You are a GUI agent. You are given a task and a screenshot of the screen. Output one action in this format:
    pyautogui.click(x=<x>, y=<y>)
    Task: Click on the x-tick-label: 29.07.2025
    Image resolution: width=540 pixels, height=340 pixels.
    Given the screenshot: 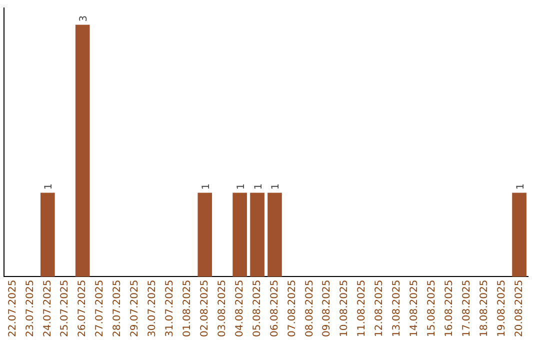 What is the action you would take?
    pyautogui.click(x=135, y=309)
    